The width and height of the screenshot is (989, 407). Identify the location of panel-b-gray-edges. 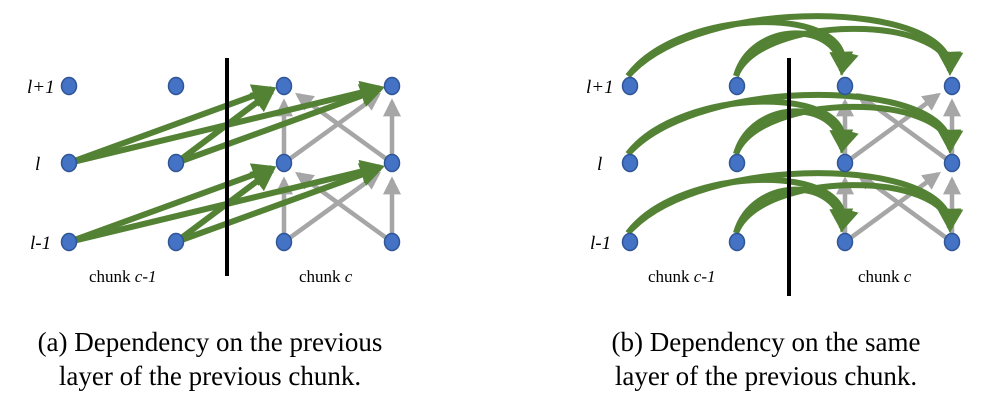
(898, 168).